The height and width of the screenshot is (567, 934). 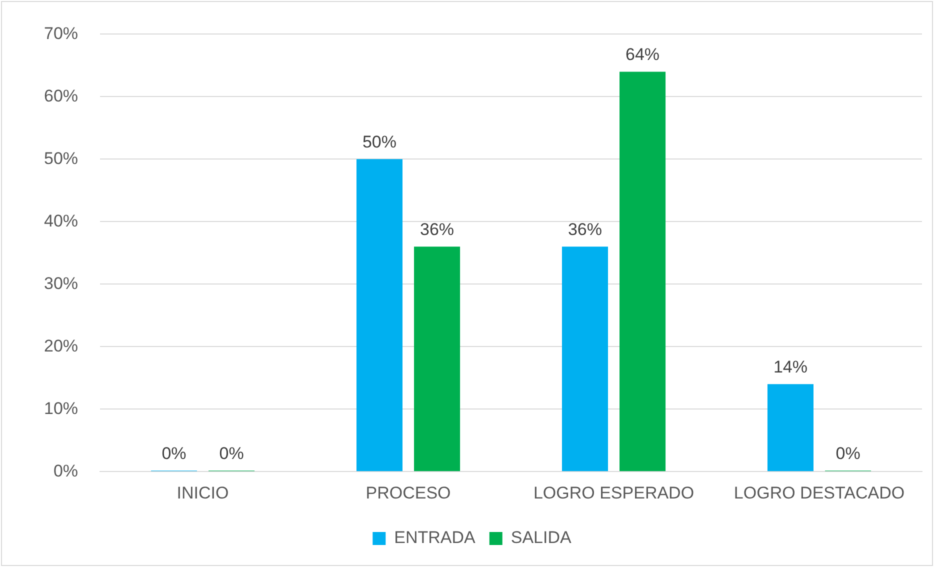 What do you see at coordinates (61, 220) in the screenshot?
I see `y-tick-label: 40%` at bounding box center [61, 220].